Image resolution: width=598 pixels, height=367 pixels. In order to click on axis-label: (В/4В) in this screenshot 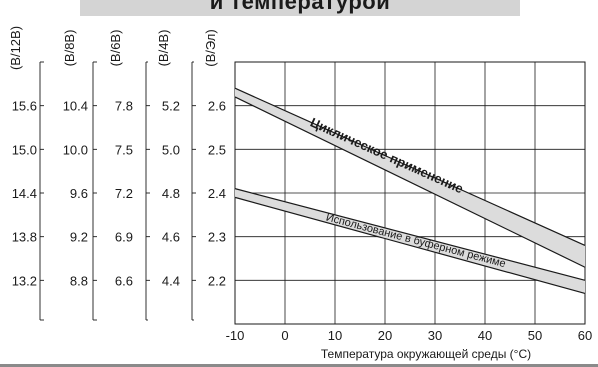, I will do `click(163, 48)`.